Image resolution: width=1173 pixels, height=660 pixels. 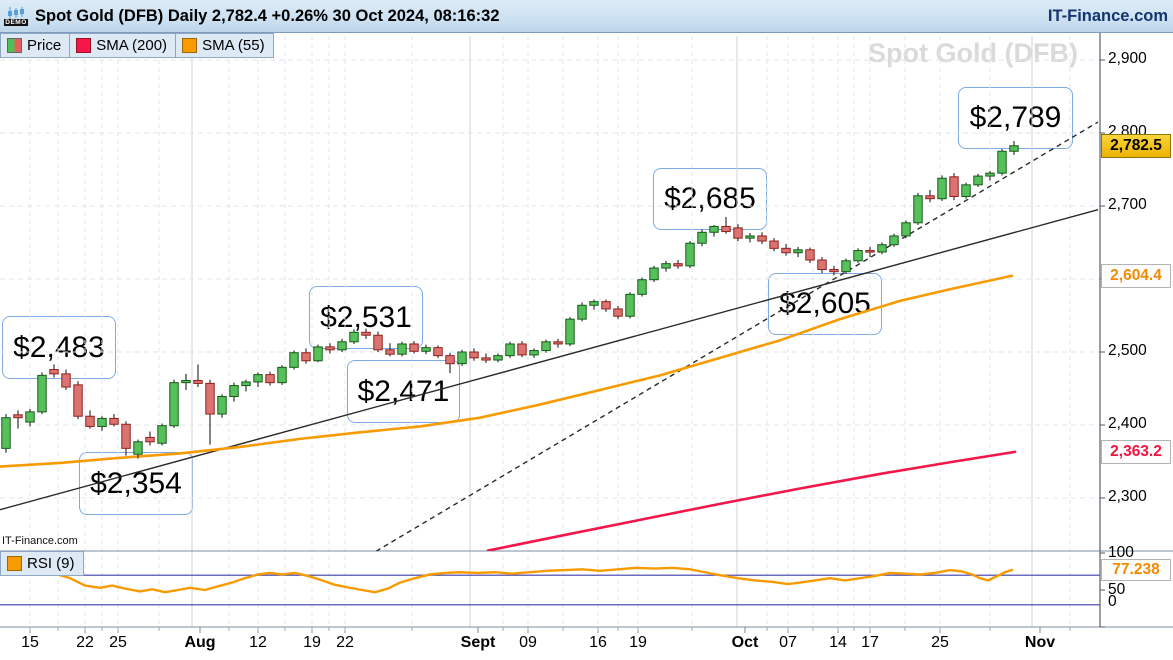 I want to click on rsi-value-tag: 77.238, so click(x=1136, y=569).